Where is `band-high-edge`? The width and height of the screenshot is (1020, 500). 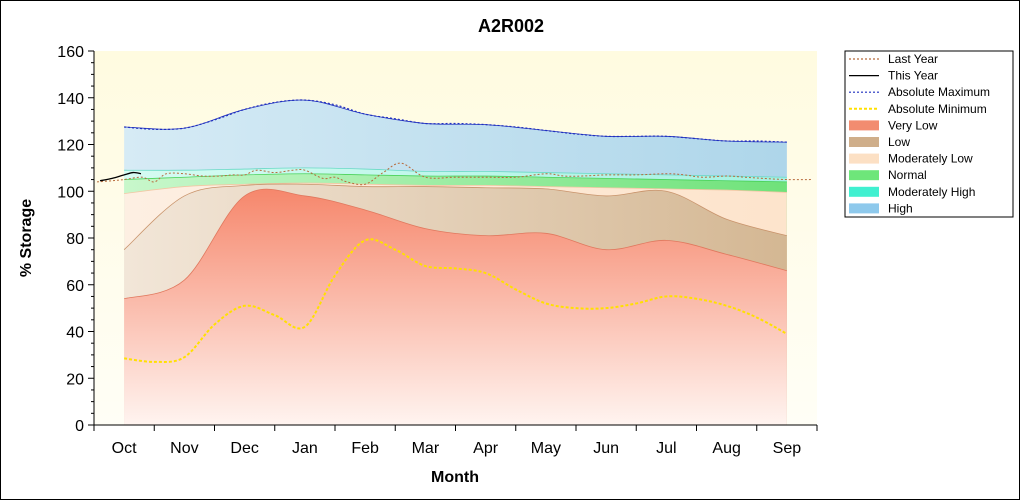 band-high-edge is located at coordinates (455, 121).